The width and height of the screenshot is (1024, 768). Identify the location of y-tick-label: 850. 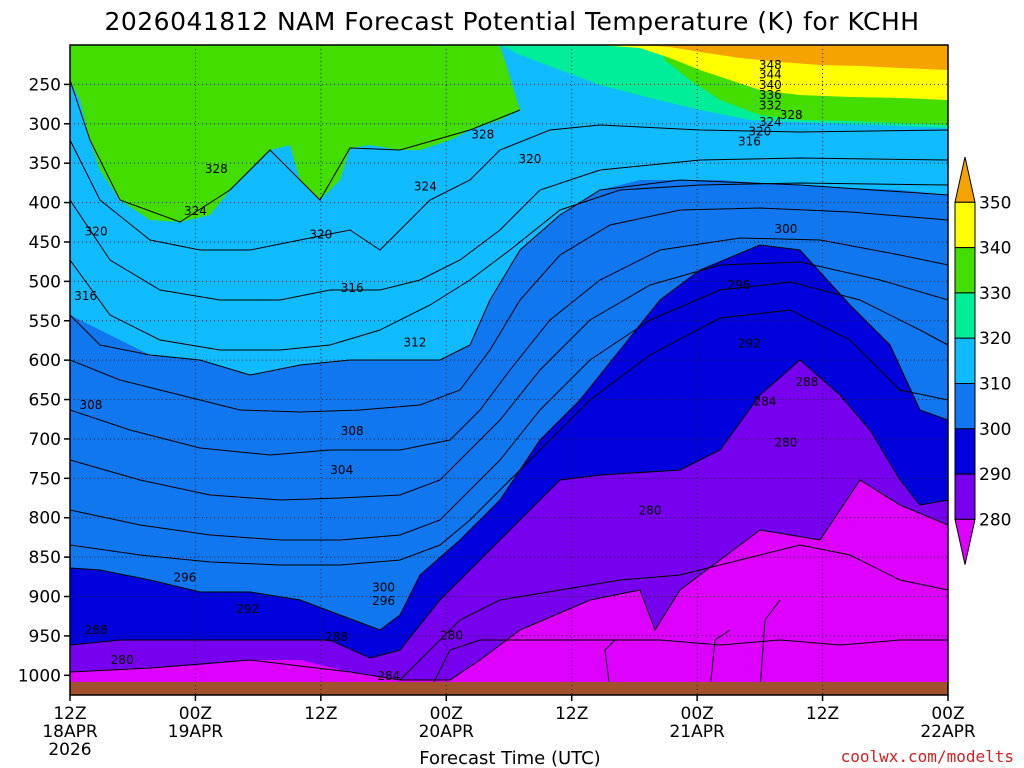
(45, 558).